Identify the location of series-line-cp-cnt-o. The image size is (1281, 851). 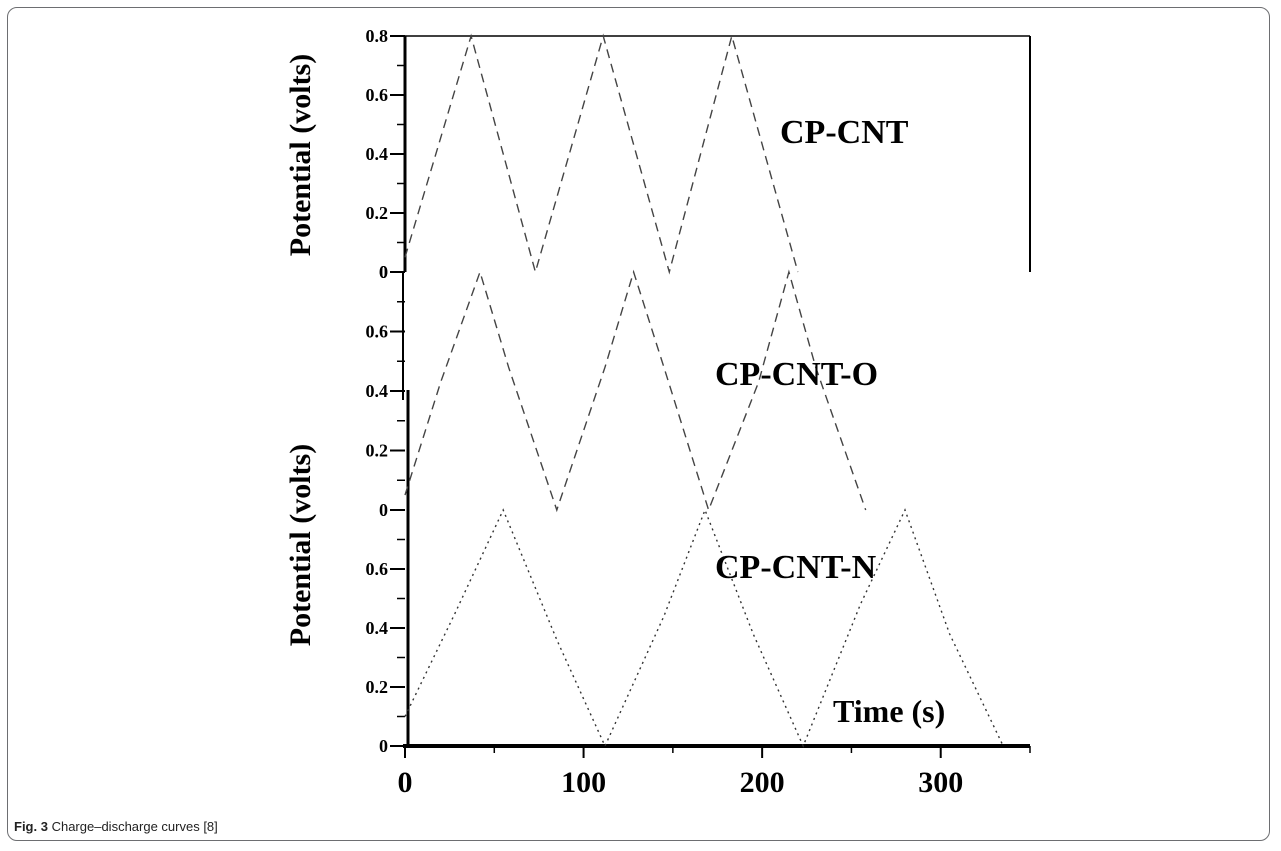
(635, 391).